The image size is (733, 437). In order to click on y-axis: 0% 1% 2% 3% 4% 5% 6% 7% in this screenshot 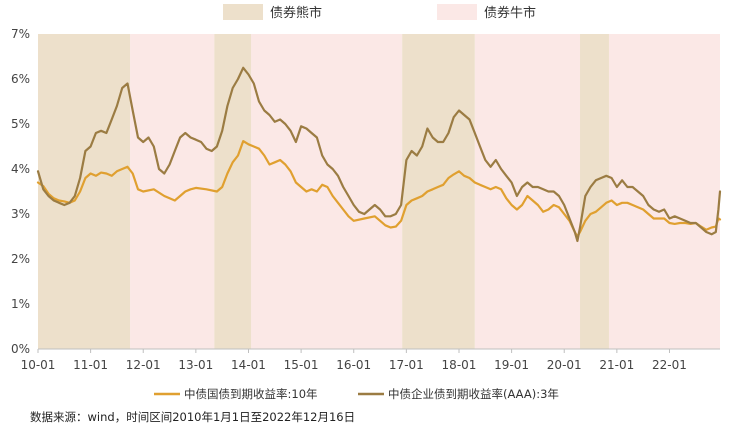, I will do `click(20, 191)`.